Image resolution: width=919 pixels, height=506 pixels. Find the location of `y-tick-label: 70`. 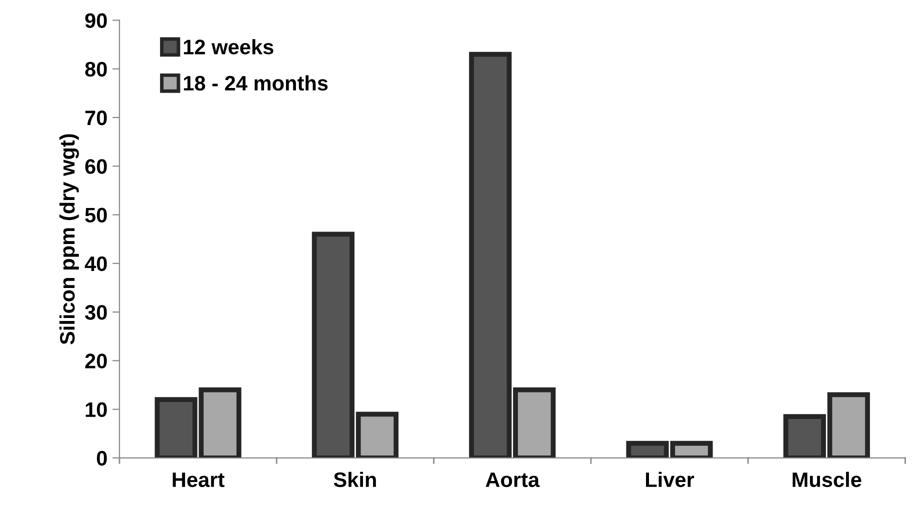

y-tick-label: 70 is located at coordinates (96, 118).